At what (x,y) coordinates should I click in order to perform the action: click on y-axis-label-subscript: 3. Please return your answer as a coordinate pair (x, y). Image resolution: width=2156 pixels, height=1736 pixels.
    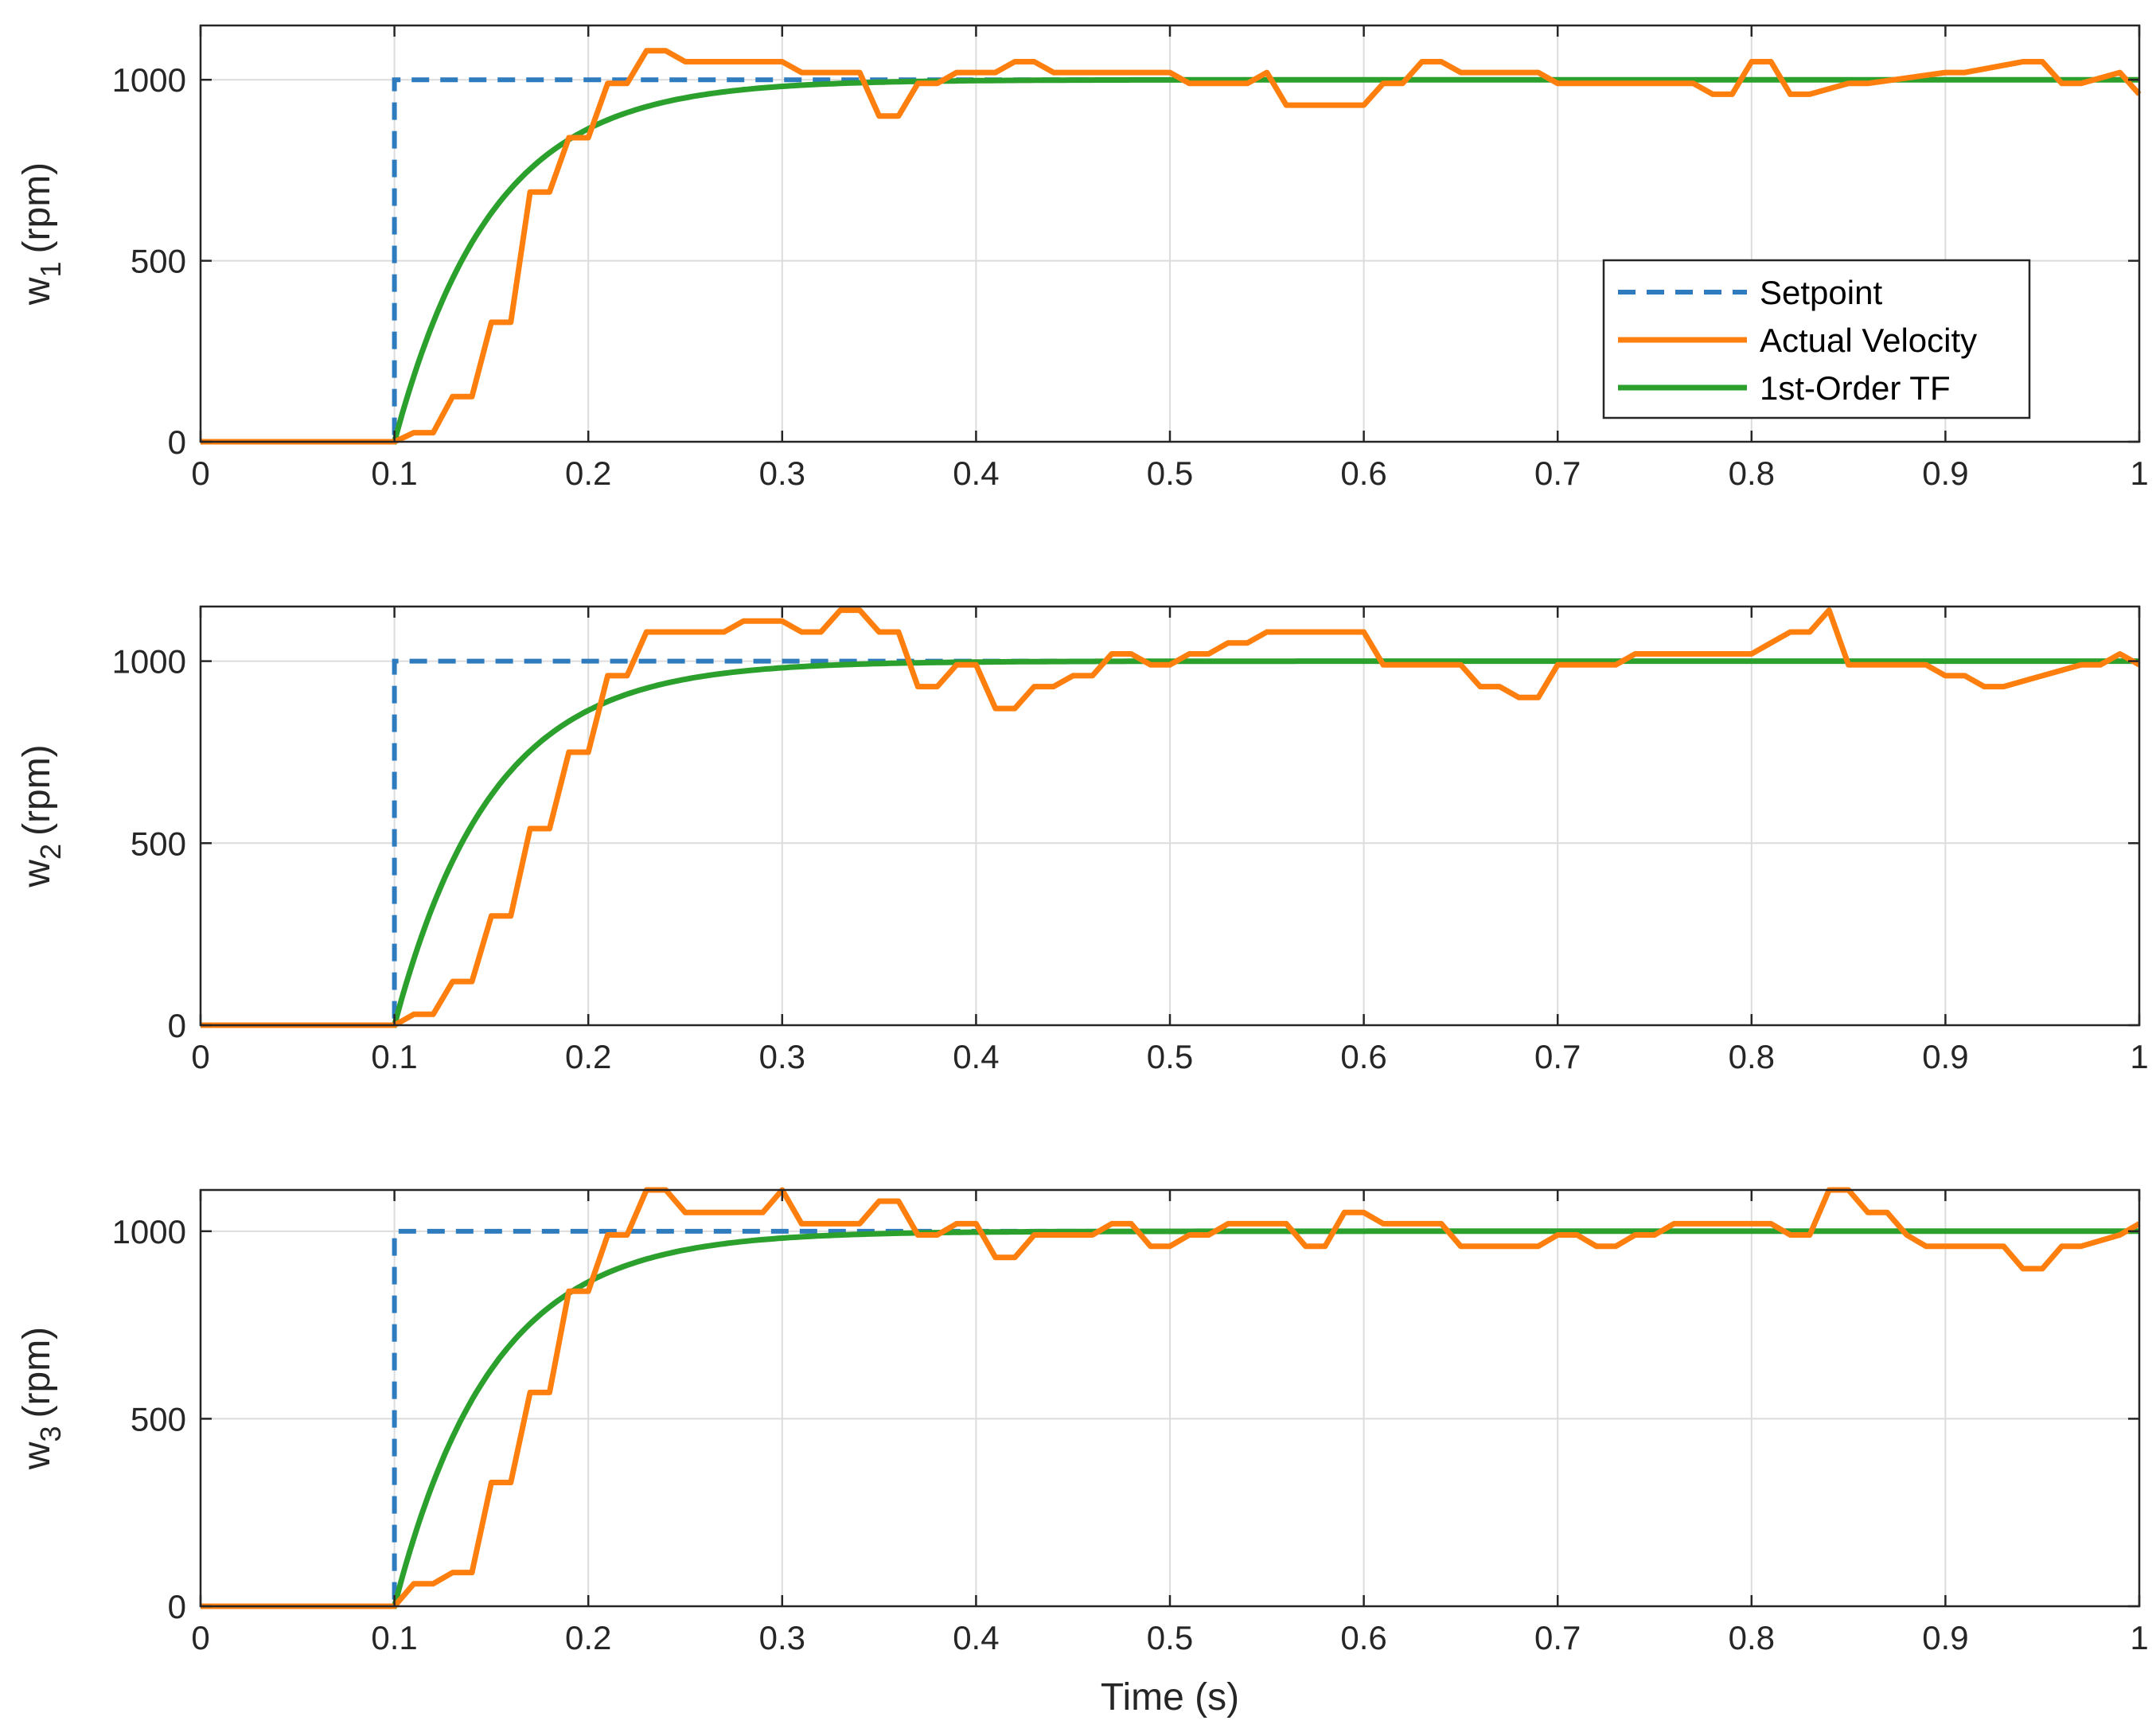
    Looking at the image, I should click on (51, 1433).